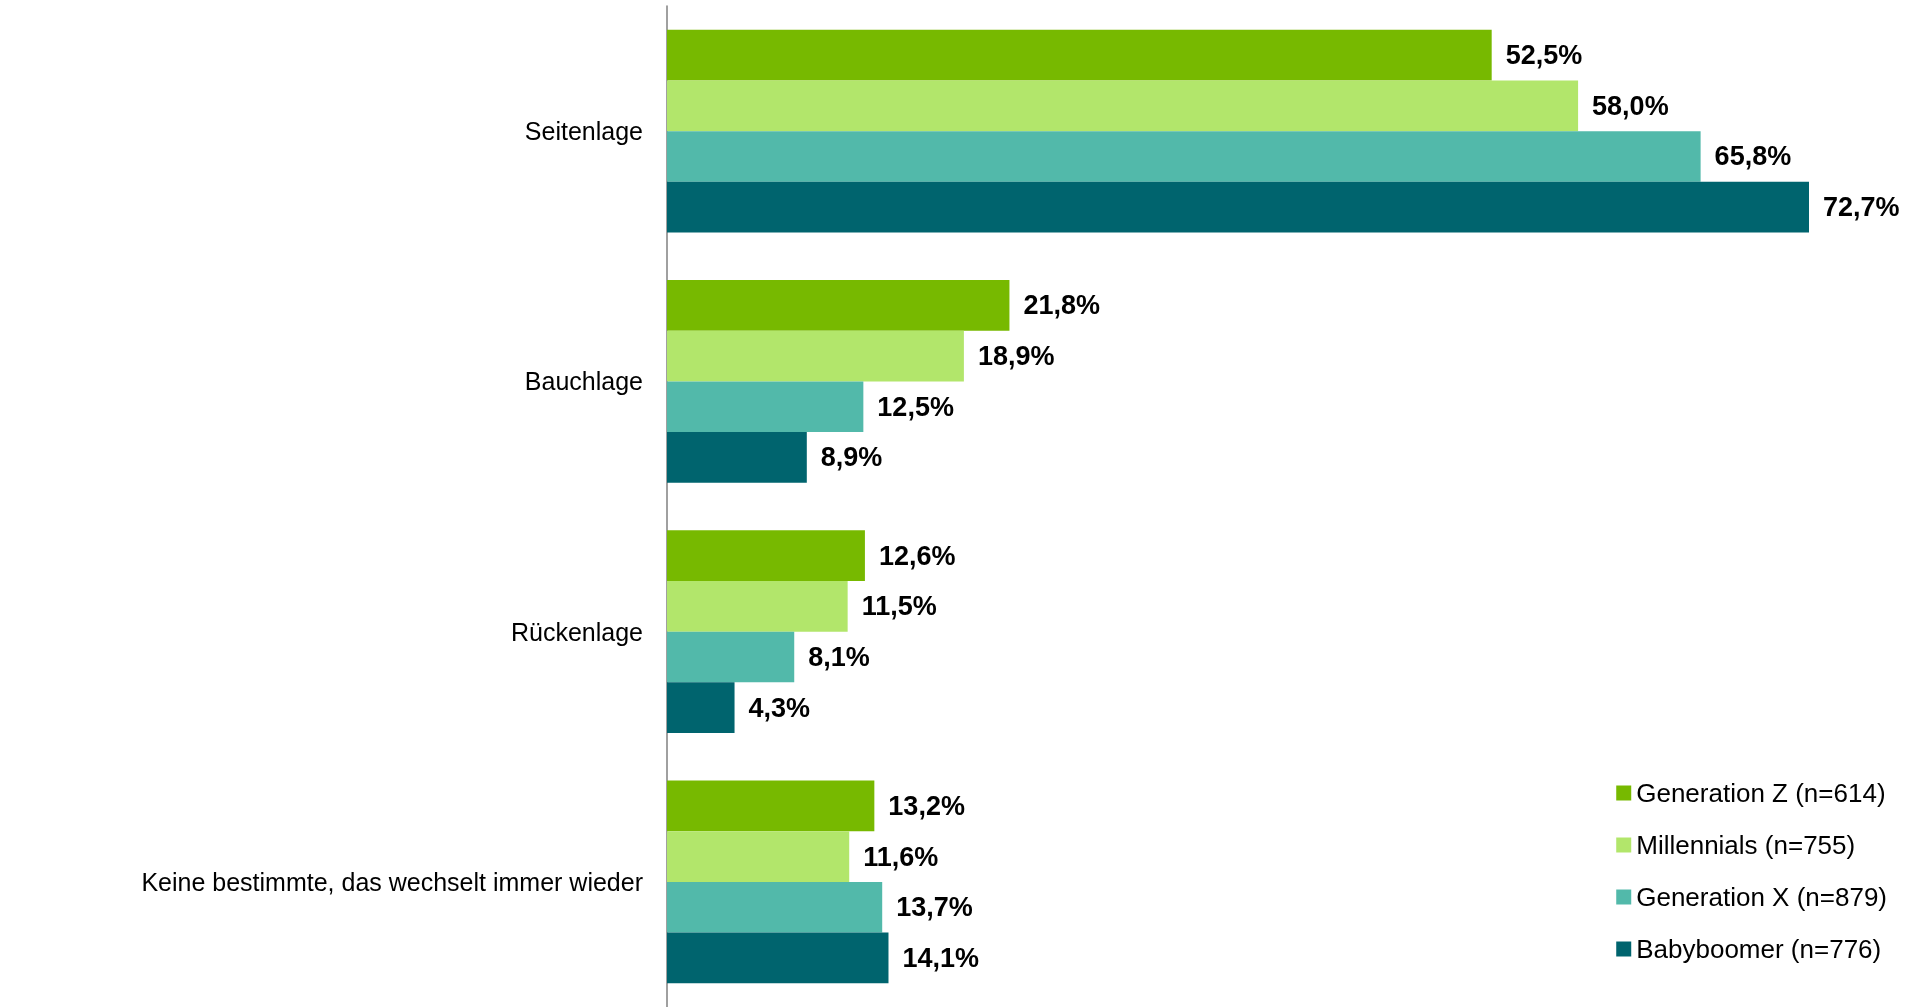  What do you see at coordinates (851, 457) in the screenshot?
I see `data-label: 8,9%` at bounding box center [851, 457].